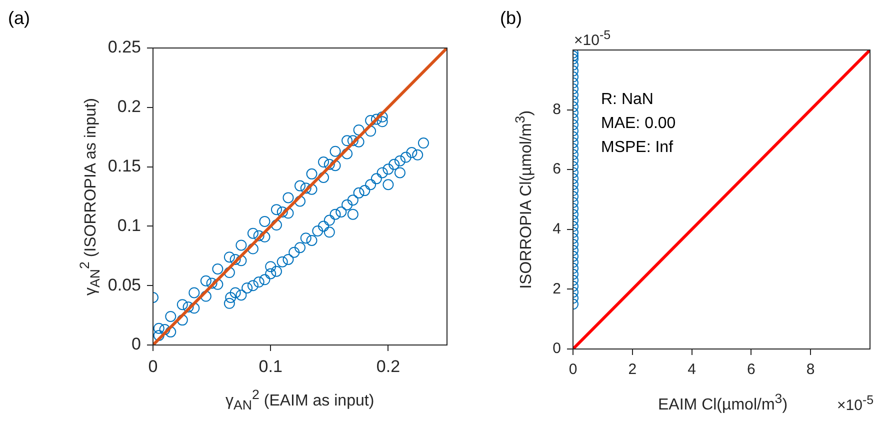  What do you see at coordinates (810, 369) in the screenshot?
I see `x-tick-label: 8` at bounding box center [810, 369].